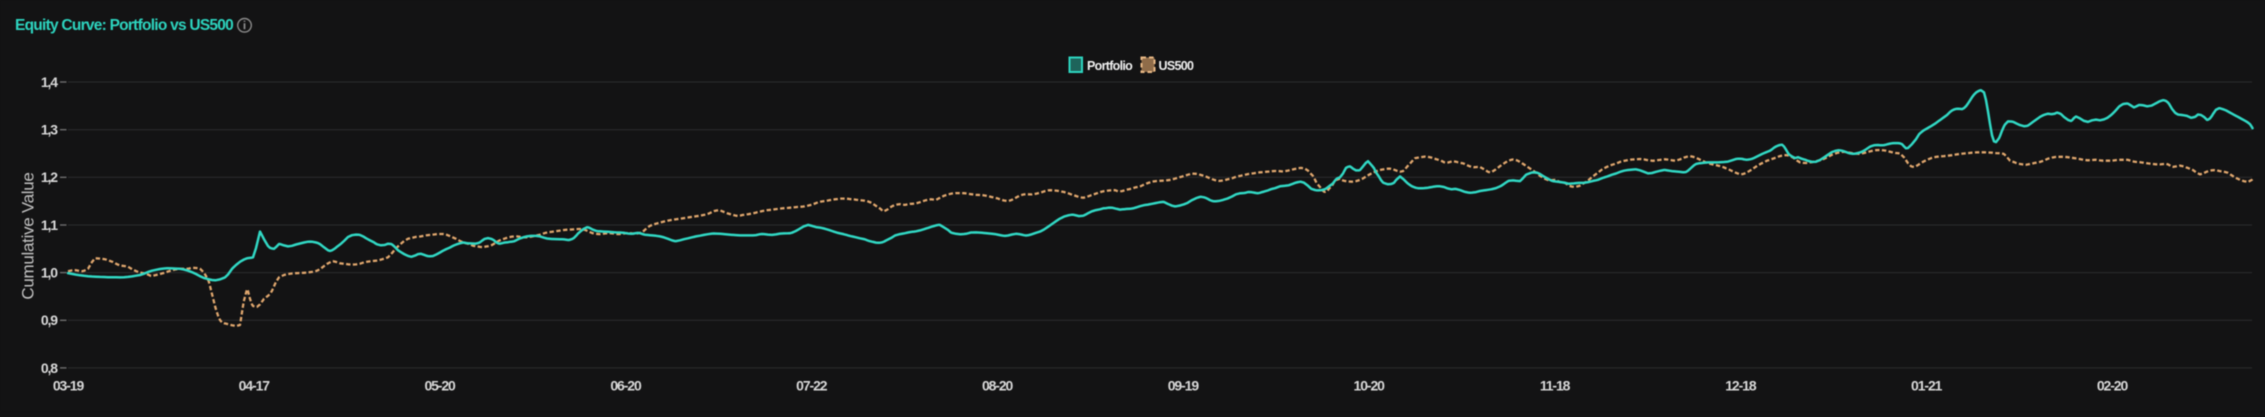  Describe the element at coordinates (1110, 66) in the screenshot. I see `svg-text: Portfolio` at that location.